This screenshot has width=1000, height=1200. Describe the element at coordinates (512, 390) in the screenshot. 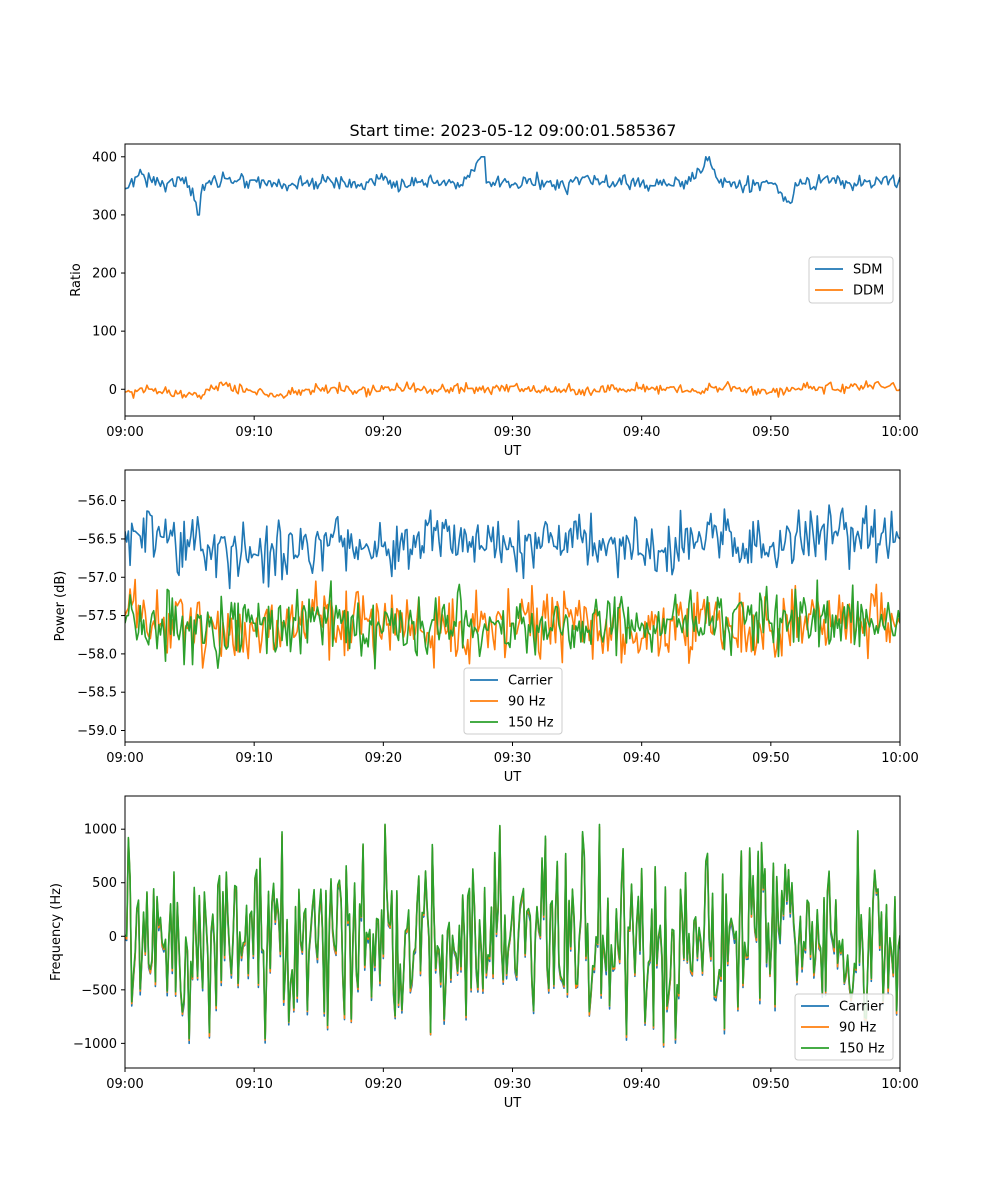

I see `series-line-ddm` at that location.